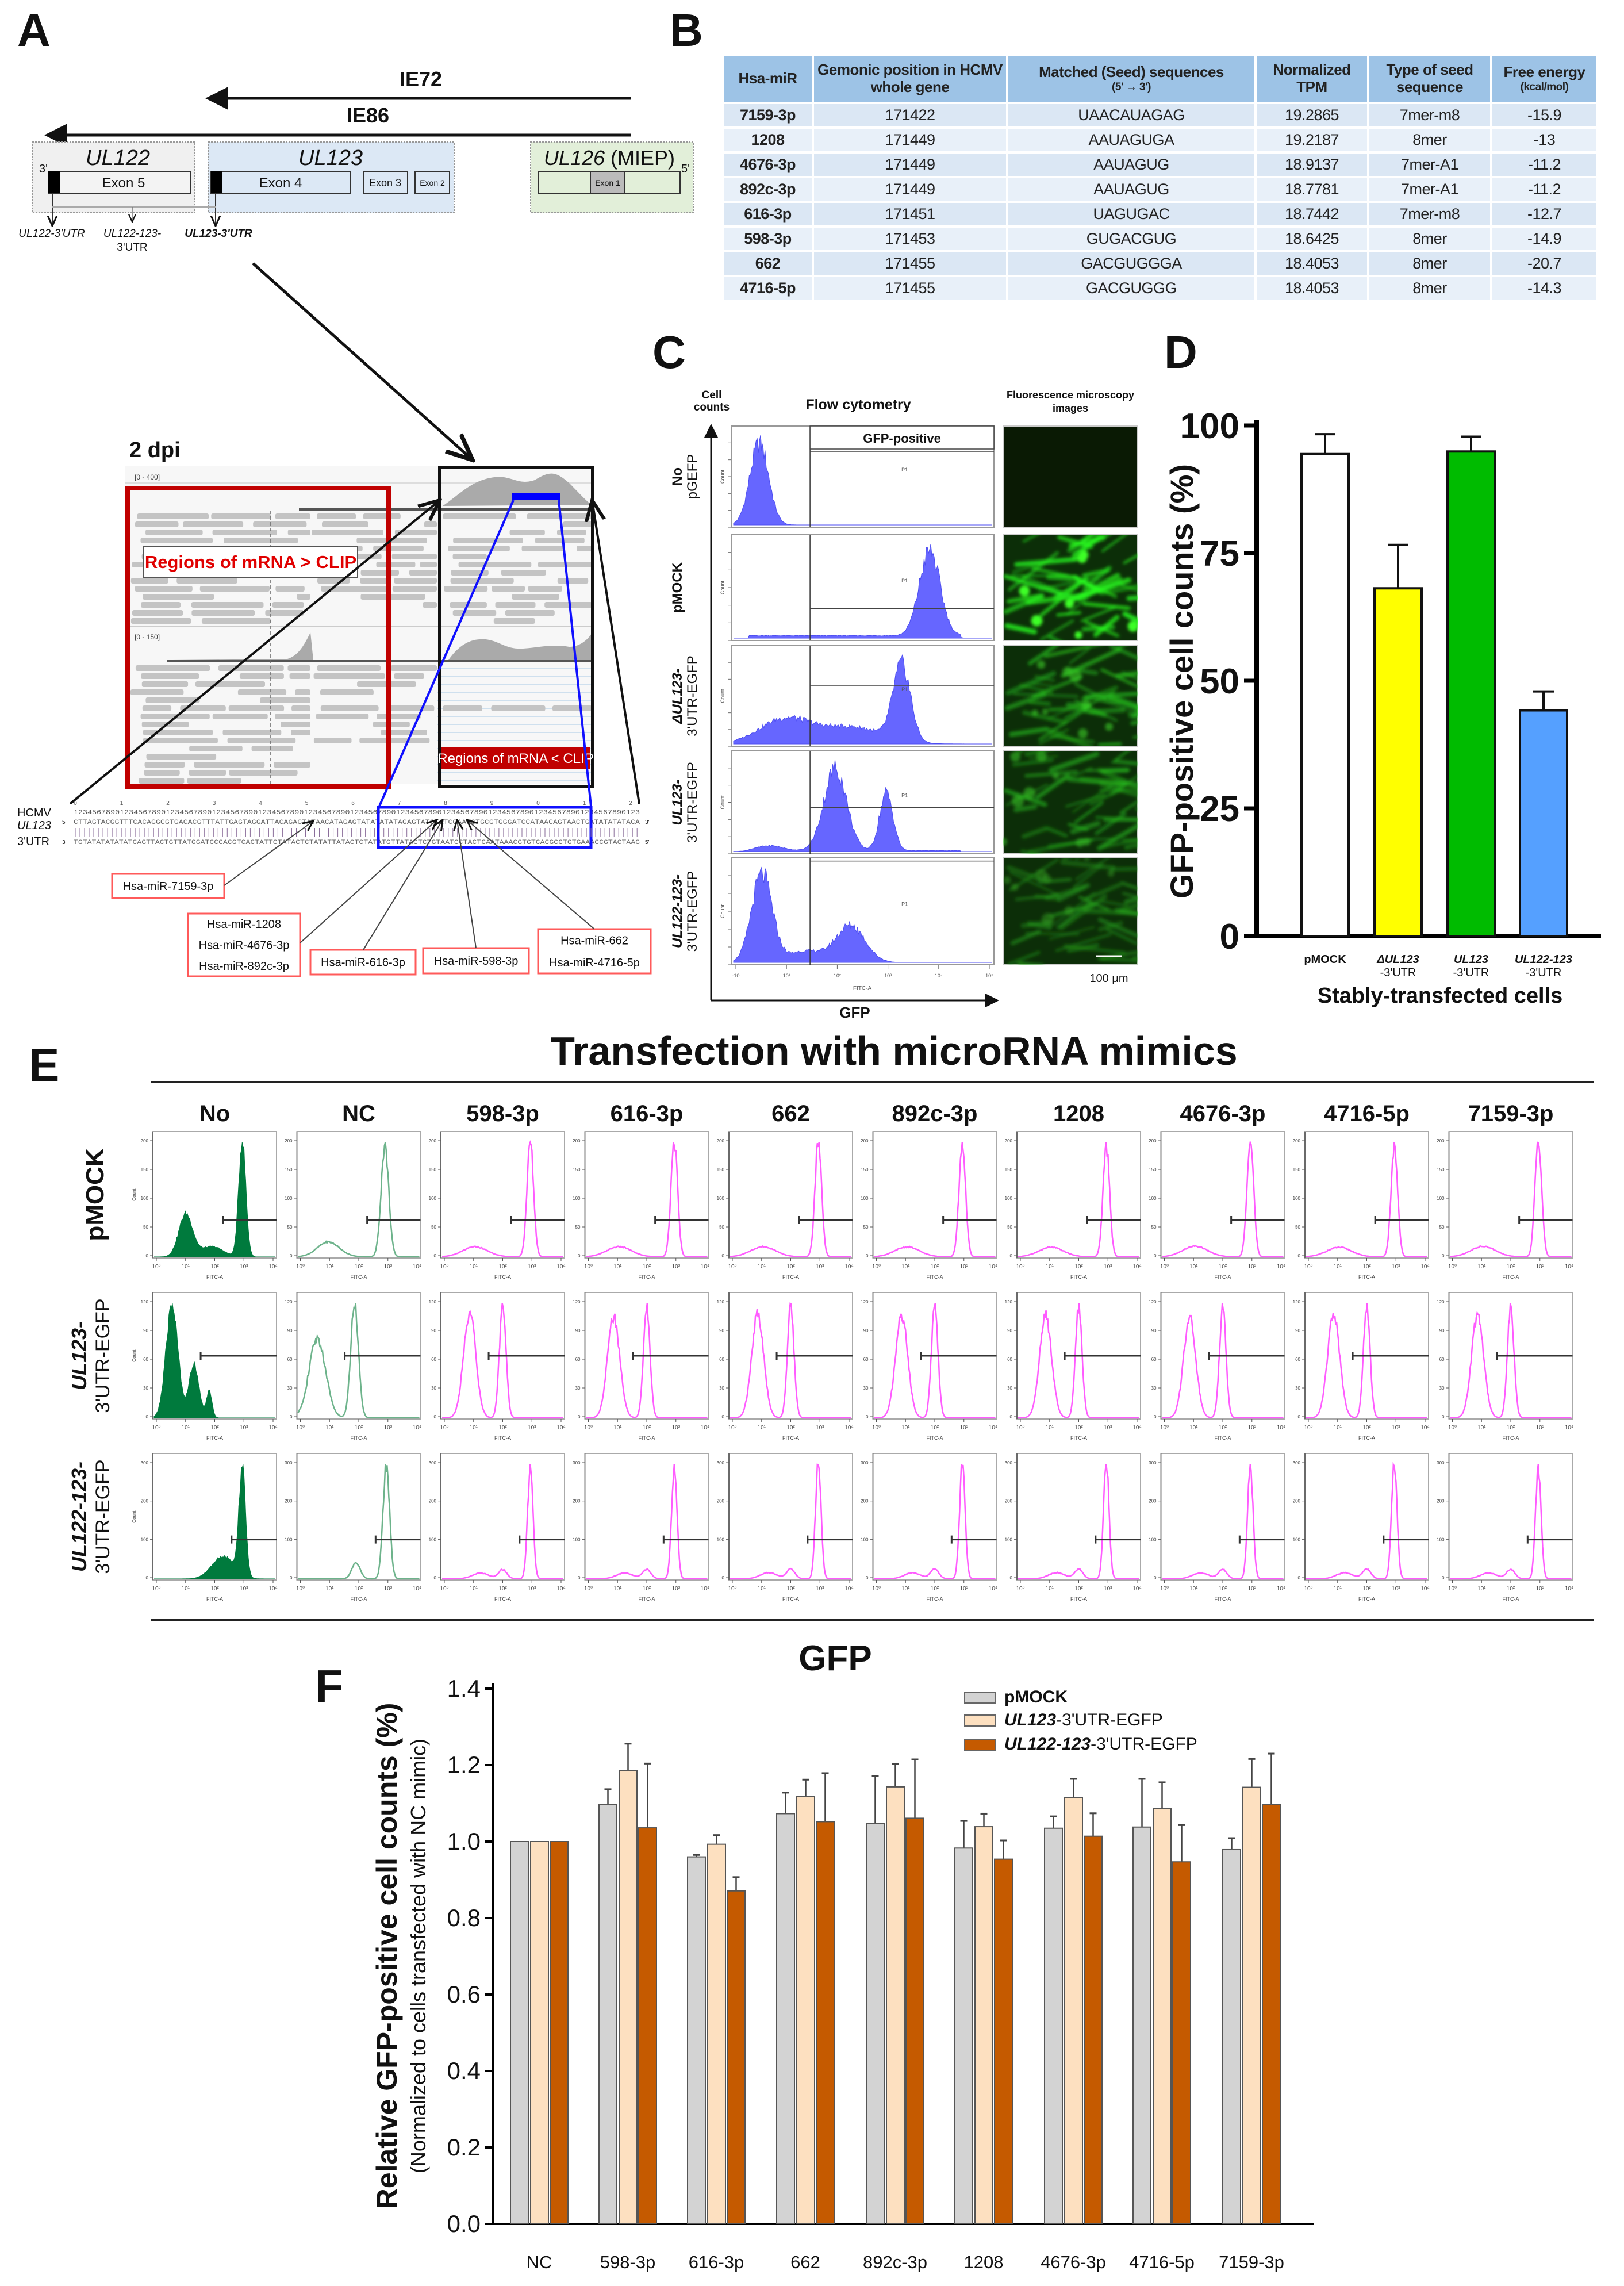 This screenshot has width=1624, height=2286. Describe the element at coordinates (1073, 2262) in the screenshot. I see `f-category-label: 4676-3p` at that location.